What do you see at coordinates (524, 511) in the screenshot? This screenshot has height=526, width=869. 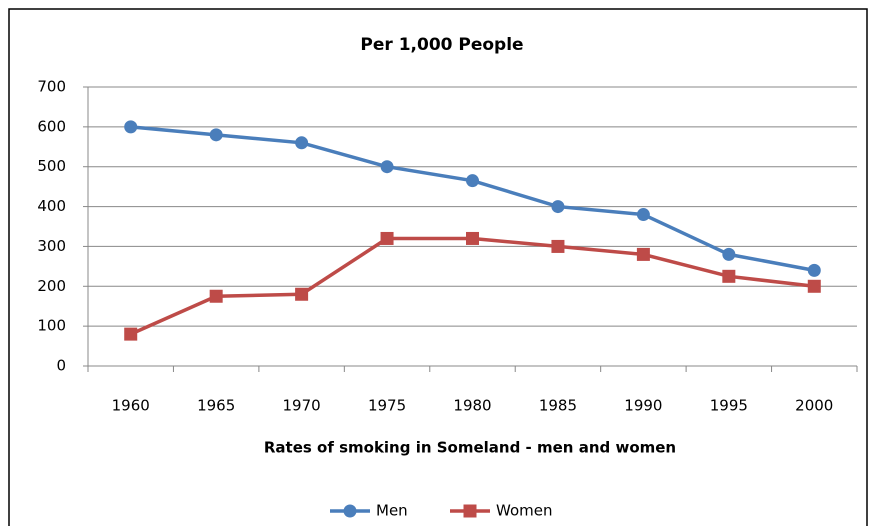 I see `legend-label: Women` at bounding box center [524, 511].